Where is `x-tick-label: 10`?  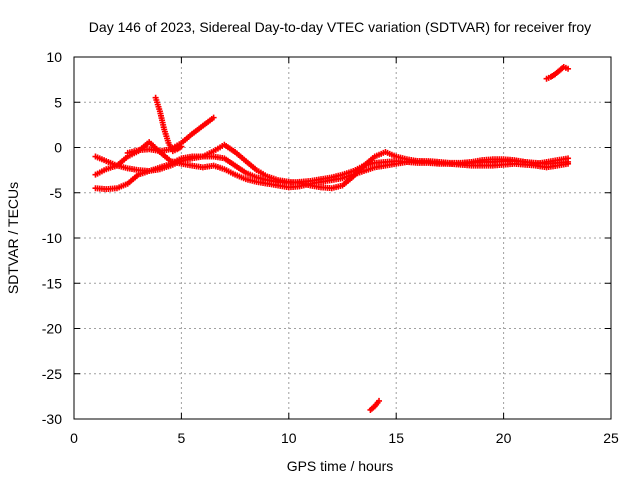 x-tick-label: 10 is located at coordinates (289, 438).